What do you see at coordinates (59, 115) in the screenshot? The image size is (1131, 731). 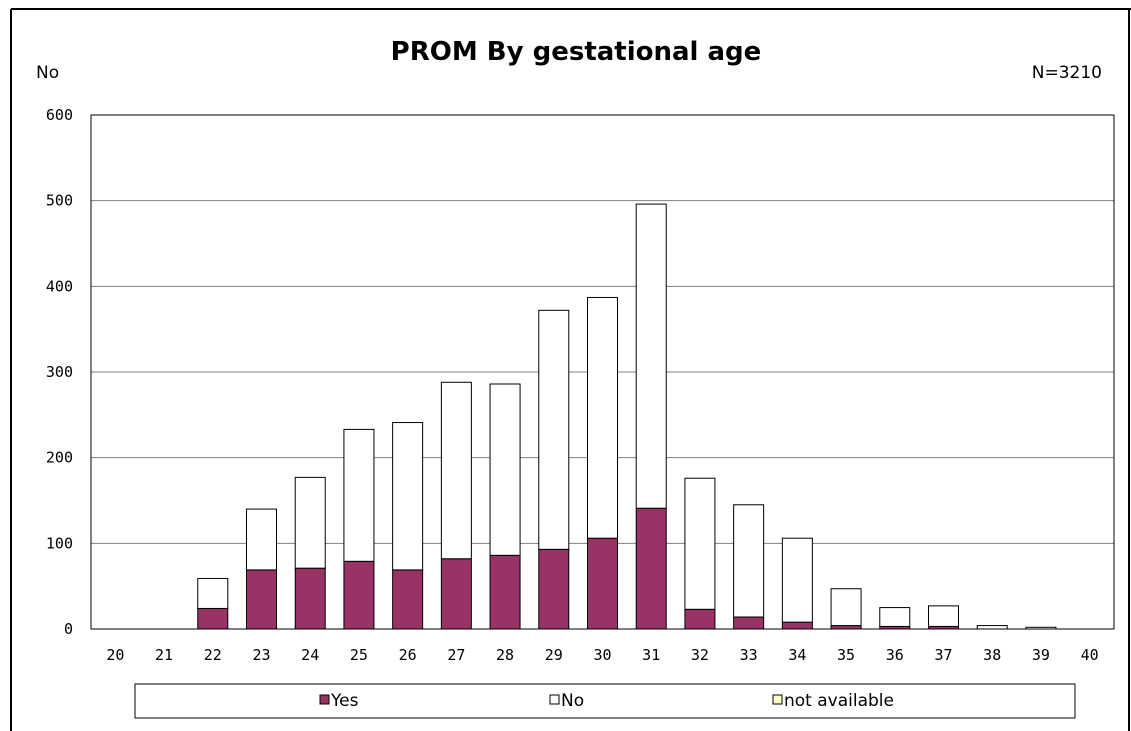 I see `y-tick-label-600: 600` at bounding box center [59, 115].